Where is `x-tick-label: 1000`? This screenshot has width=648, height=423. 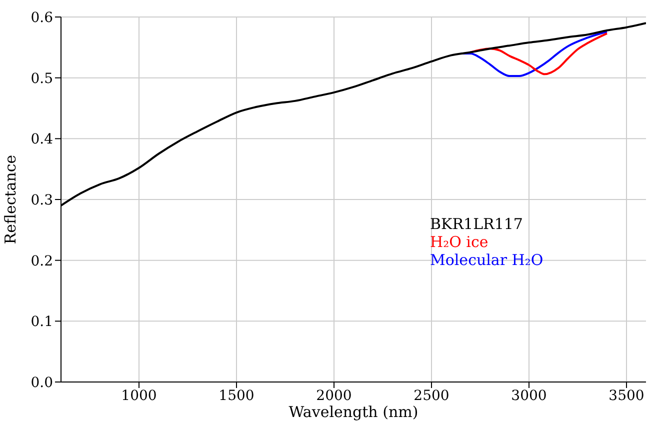 x-tick-label: 1000 is located at coordinates (139, 396).